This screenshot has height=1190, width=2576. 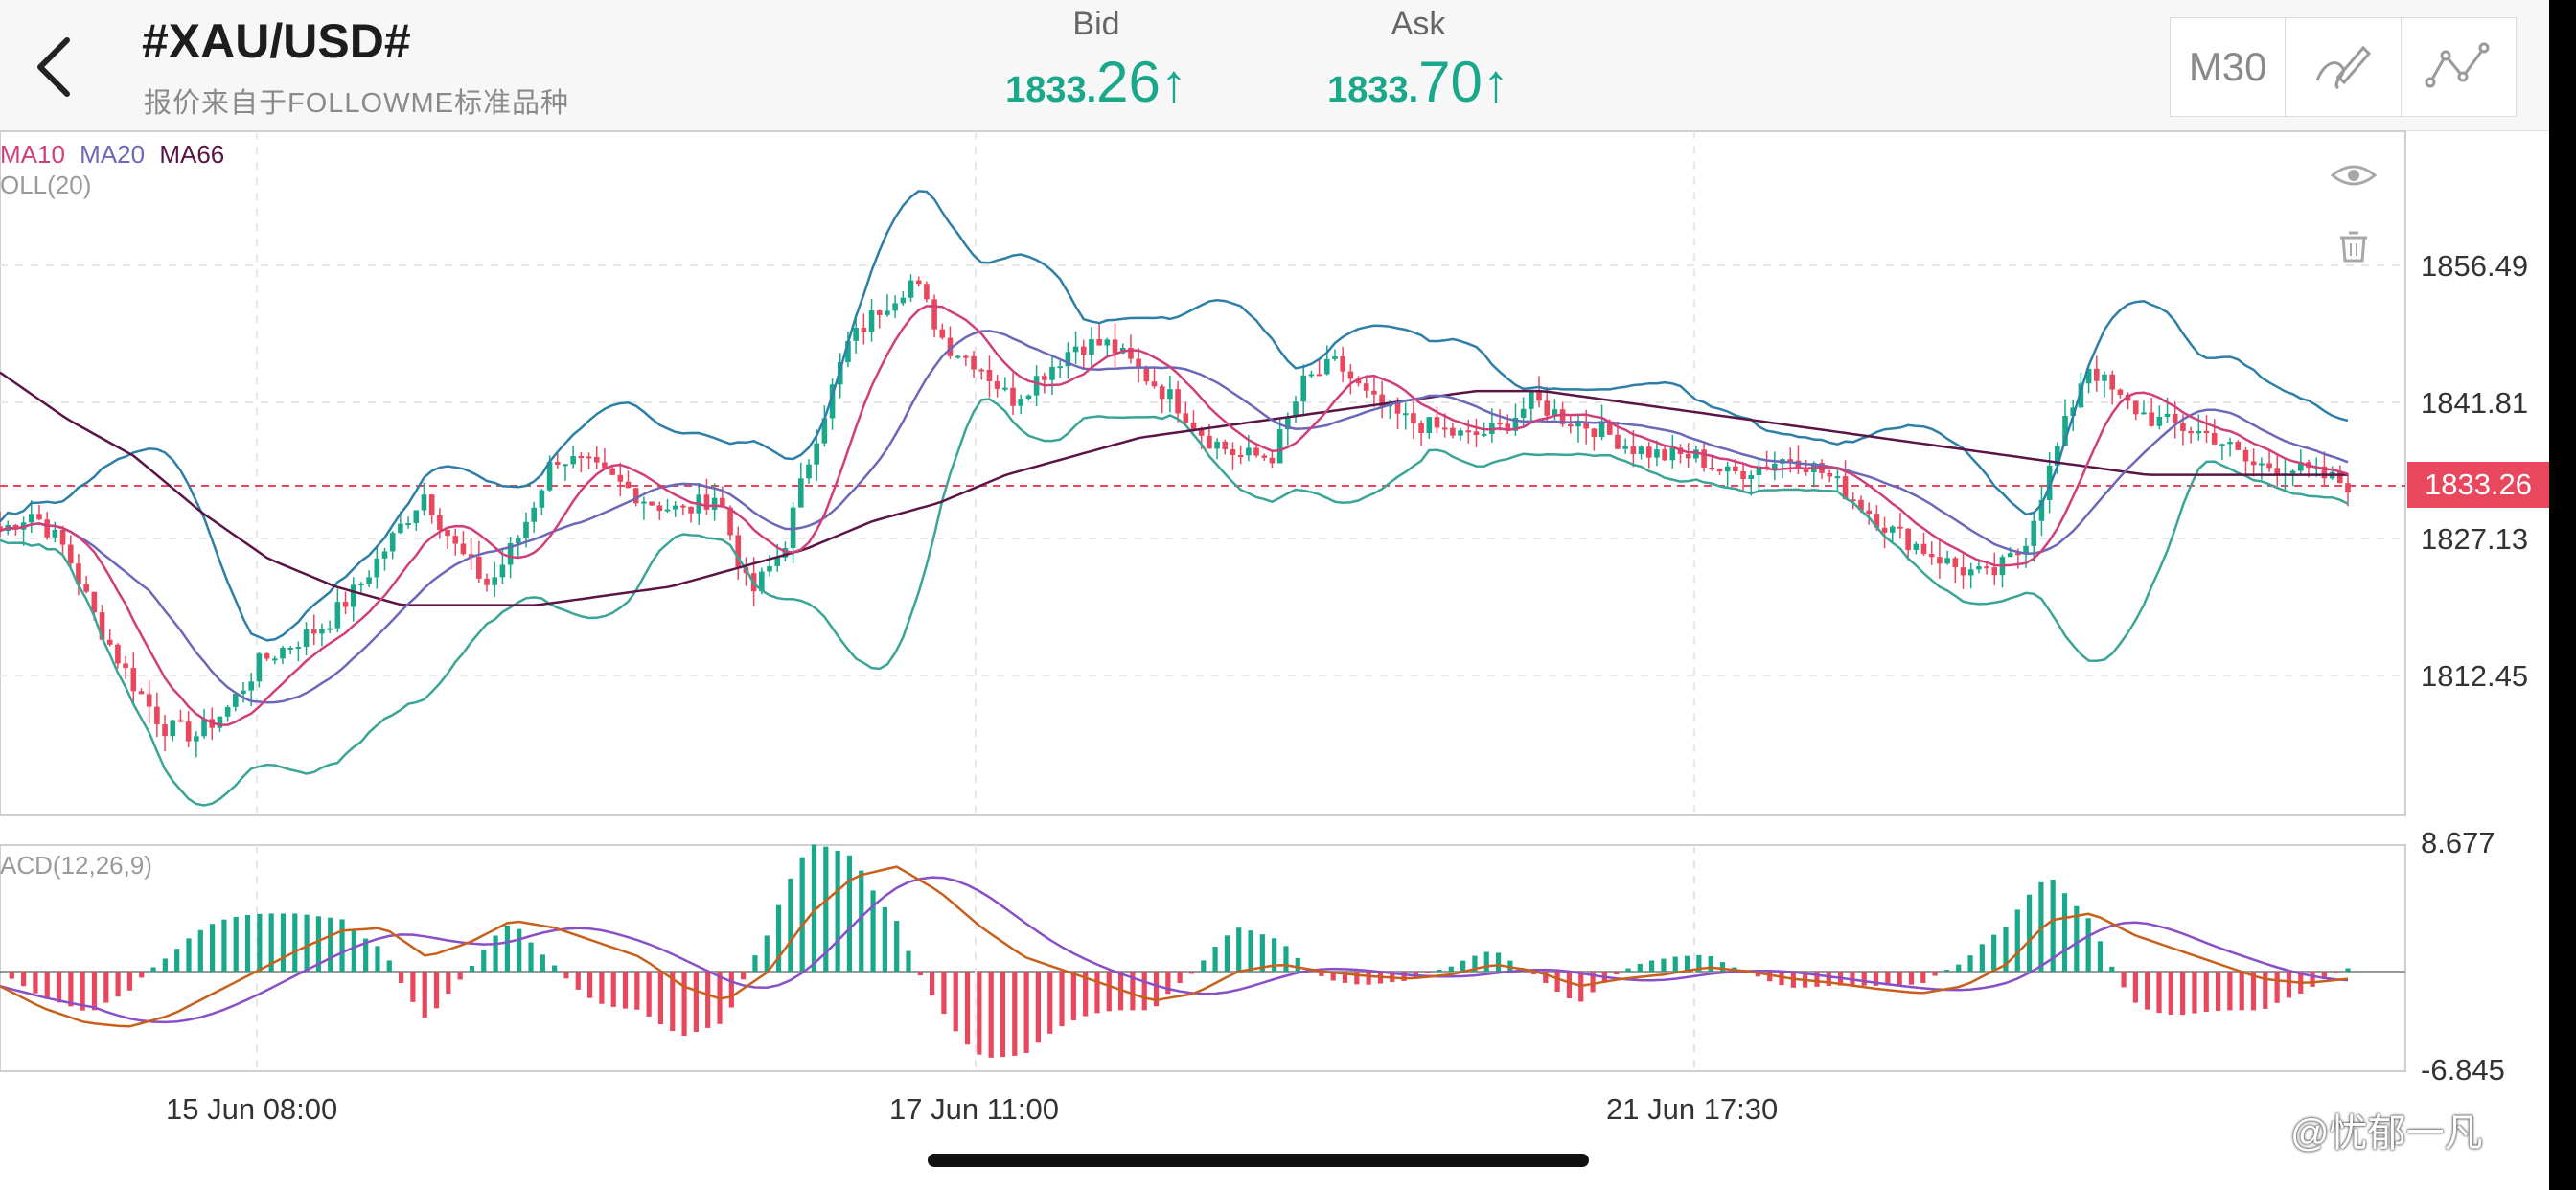 What do you see at coordinates (2386, 1133) in the screenshot?
I see `watermark: @忧郁一凡` at bounding box center [2386, 1133].